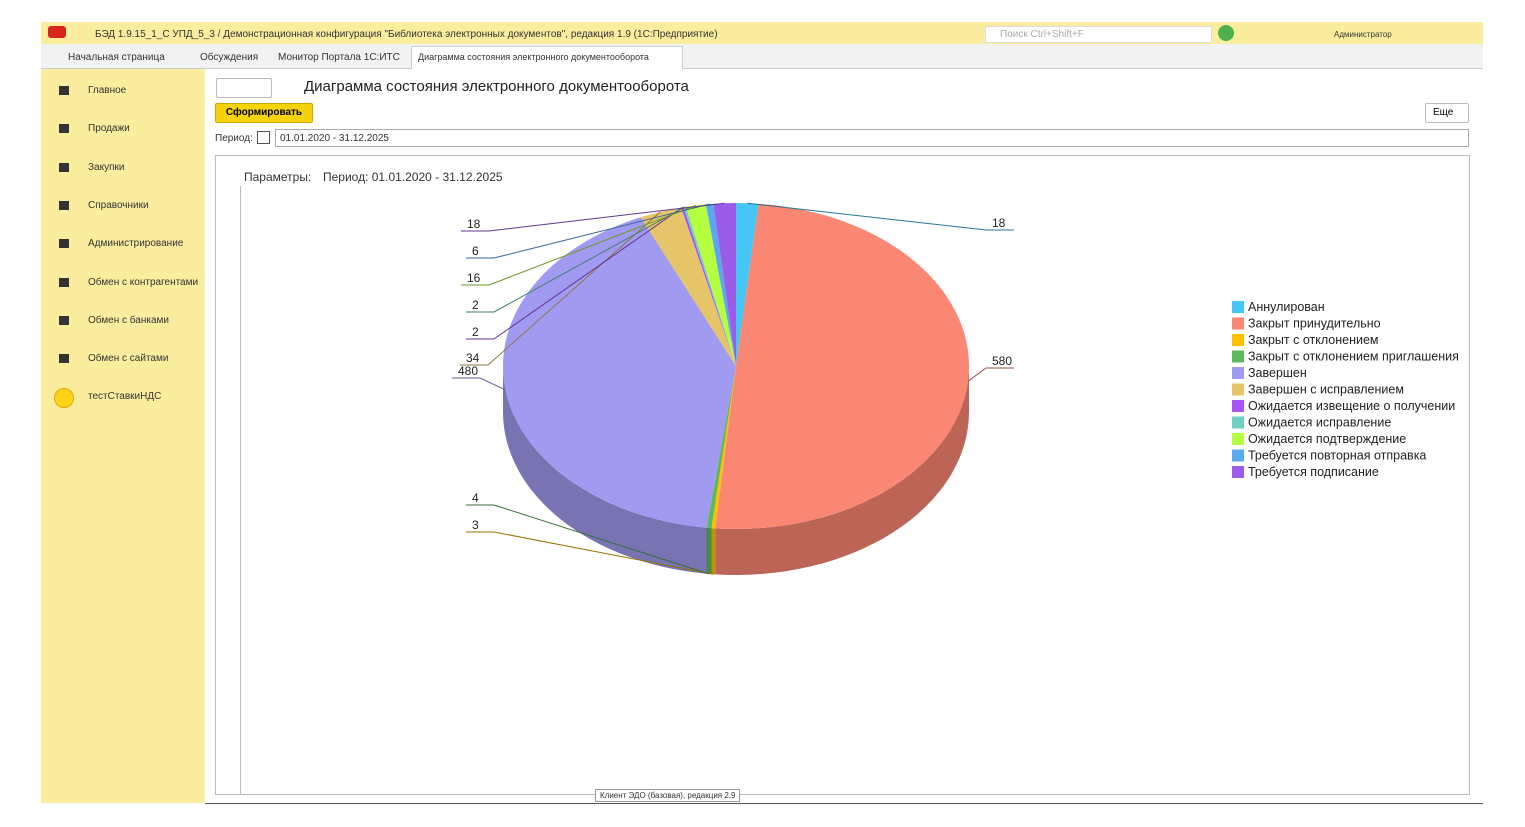  I want to click on sidebar-item: Обмен с банками, so click(129, 320).